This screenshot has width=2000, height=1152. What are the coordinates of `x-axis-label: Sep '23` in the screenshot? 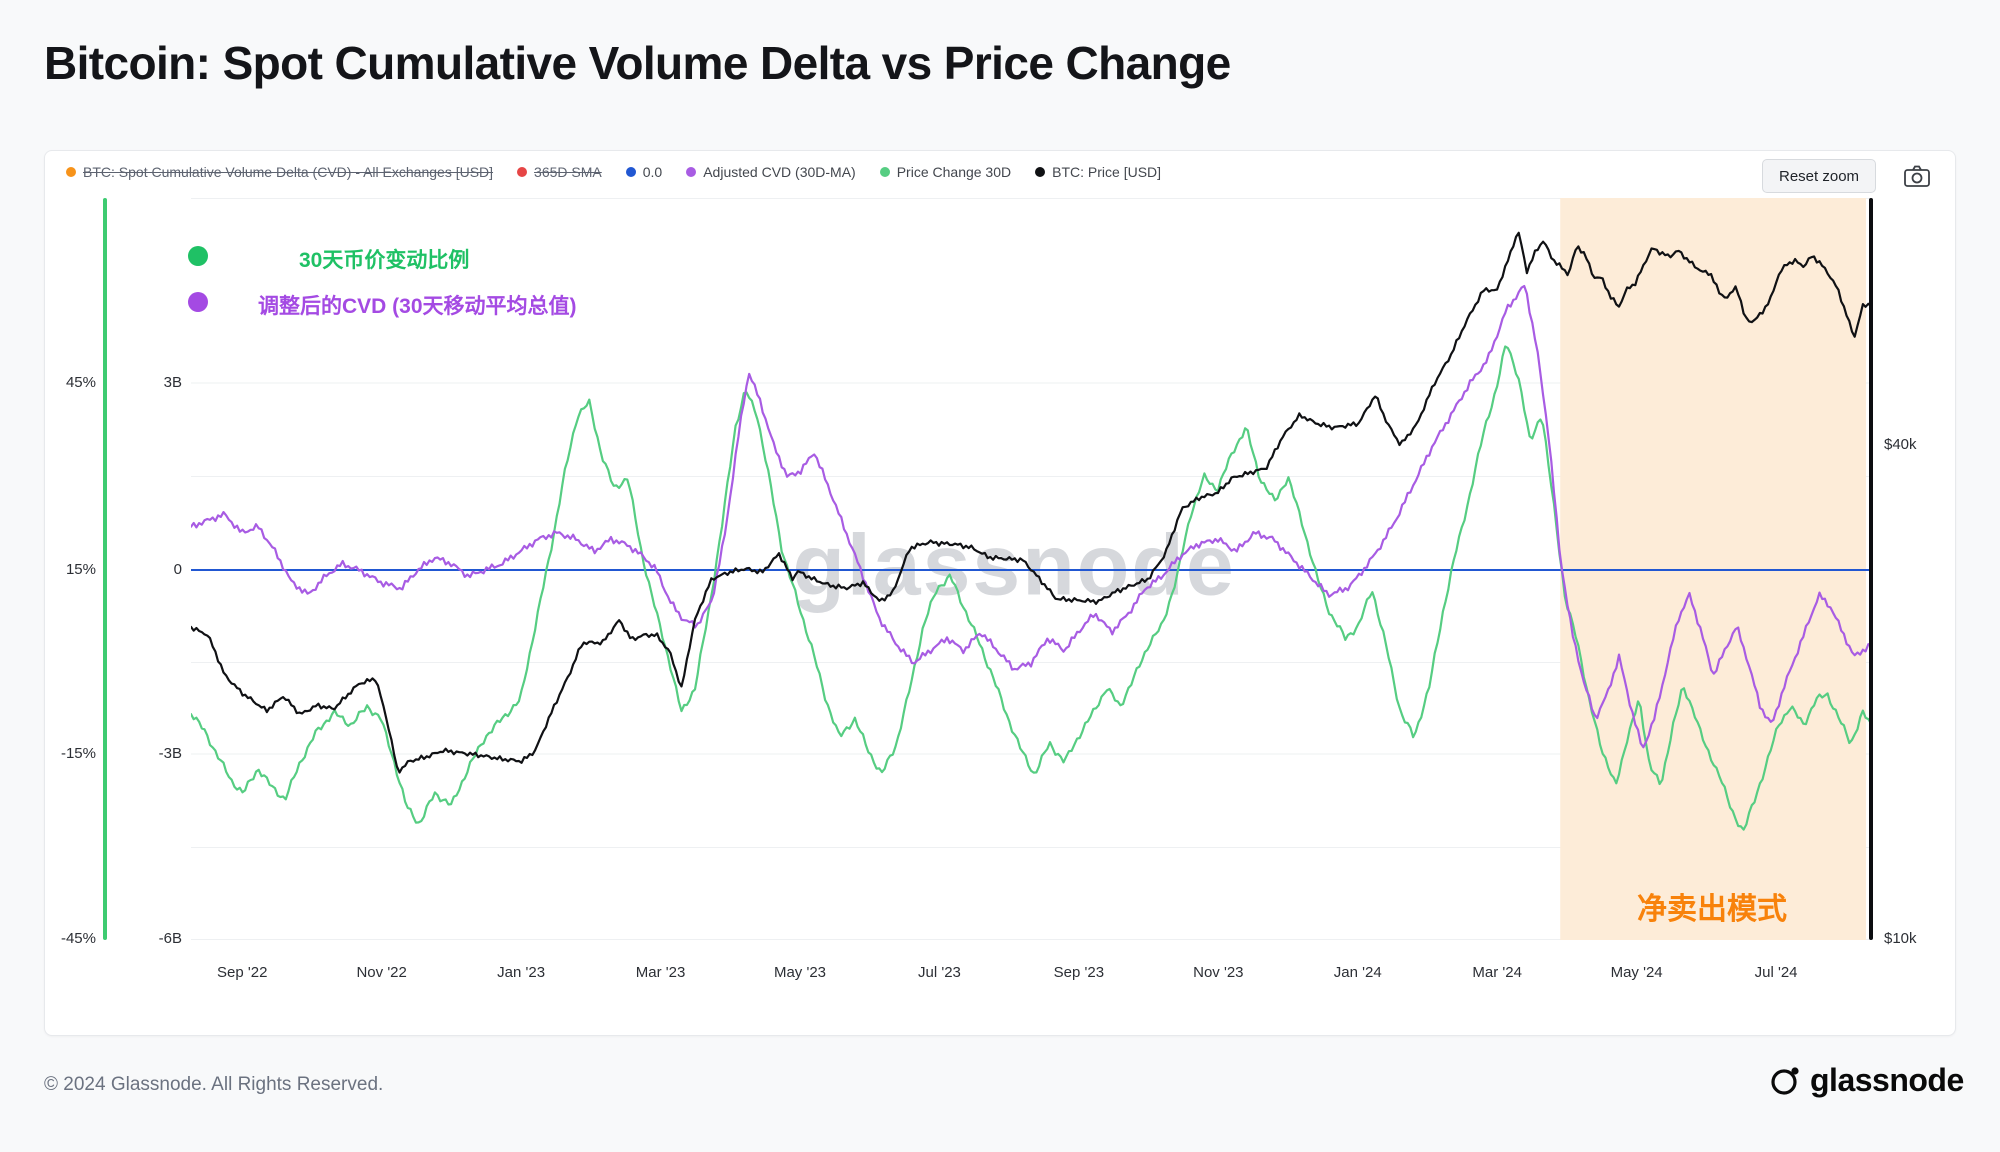 It's located at (1079, 972).